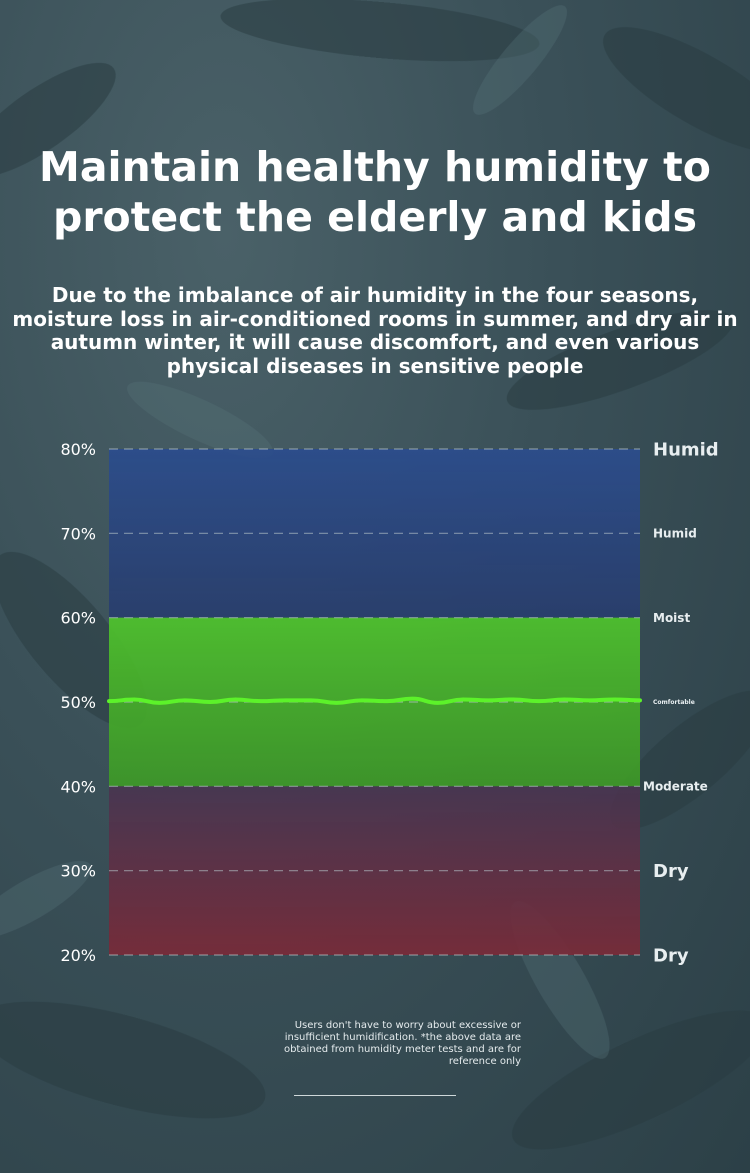 This screenshot has height=1173, width=750. Describe the element at coordinates (78, 871) in the screenshot. I see `y-tick-label: 30%` at that location.